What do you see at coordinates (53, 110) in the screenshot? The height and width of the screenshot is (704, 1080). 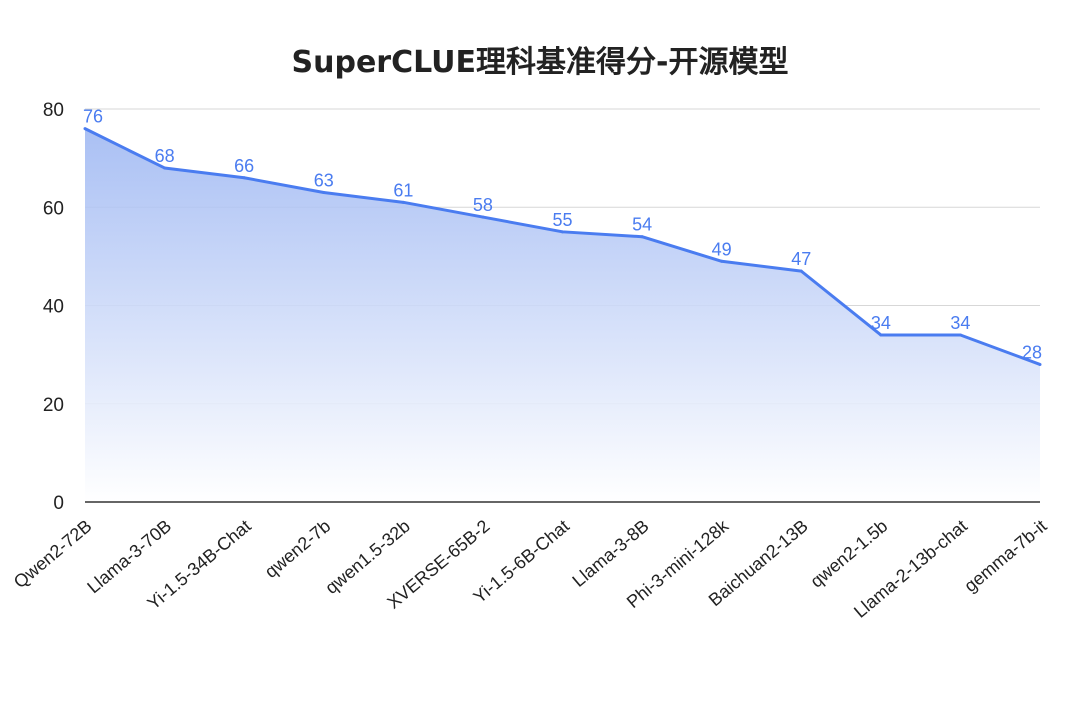 I see `y-tick-label: 80` at bounding box center [53, 110].